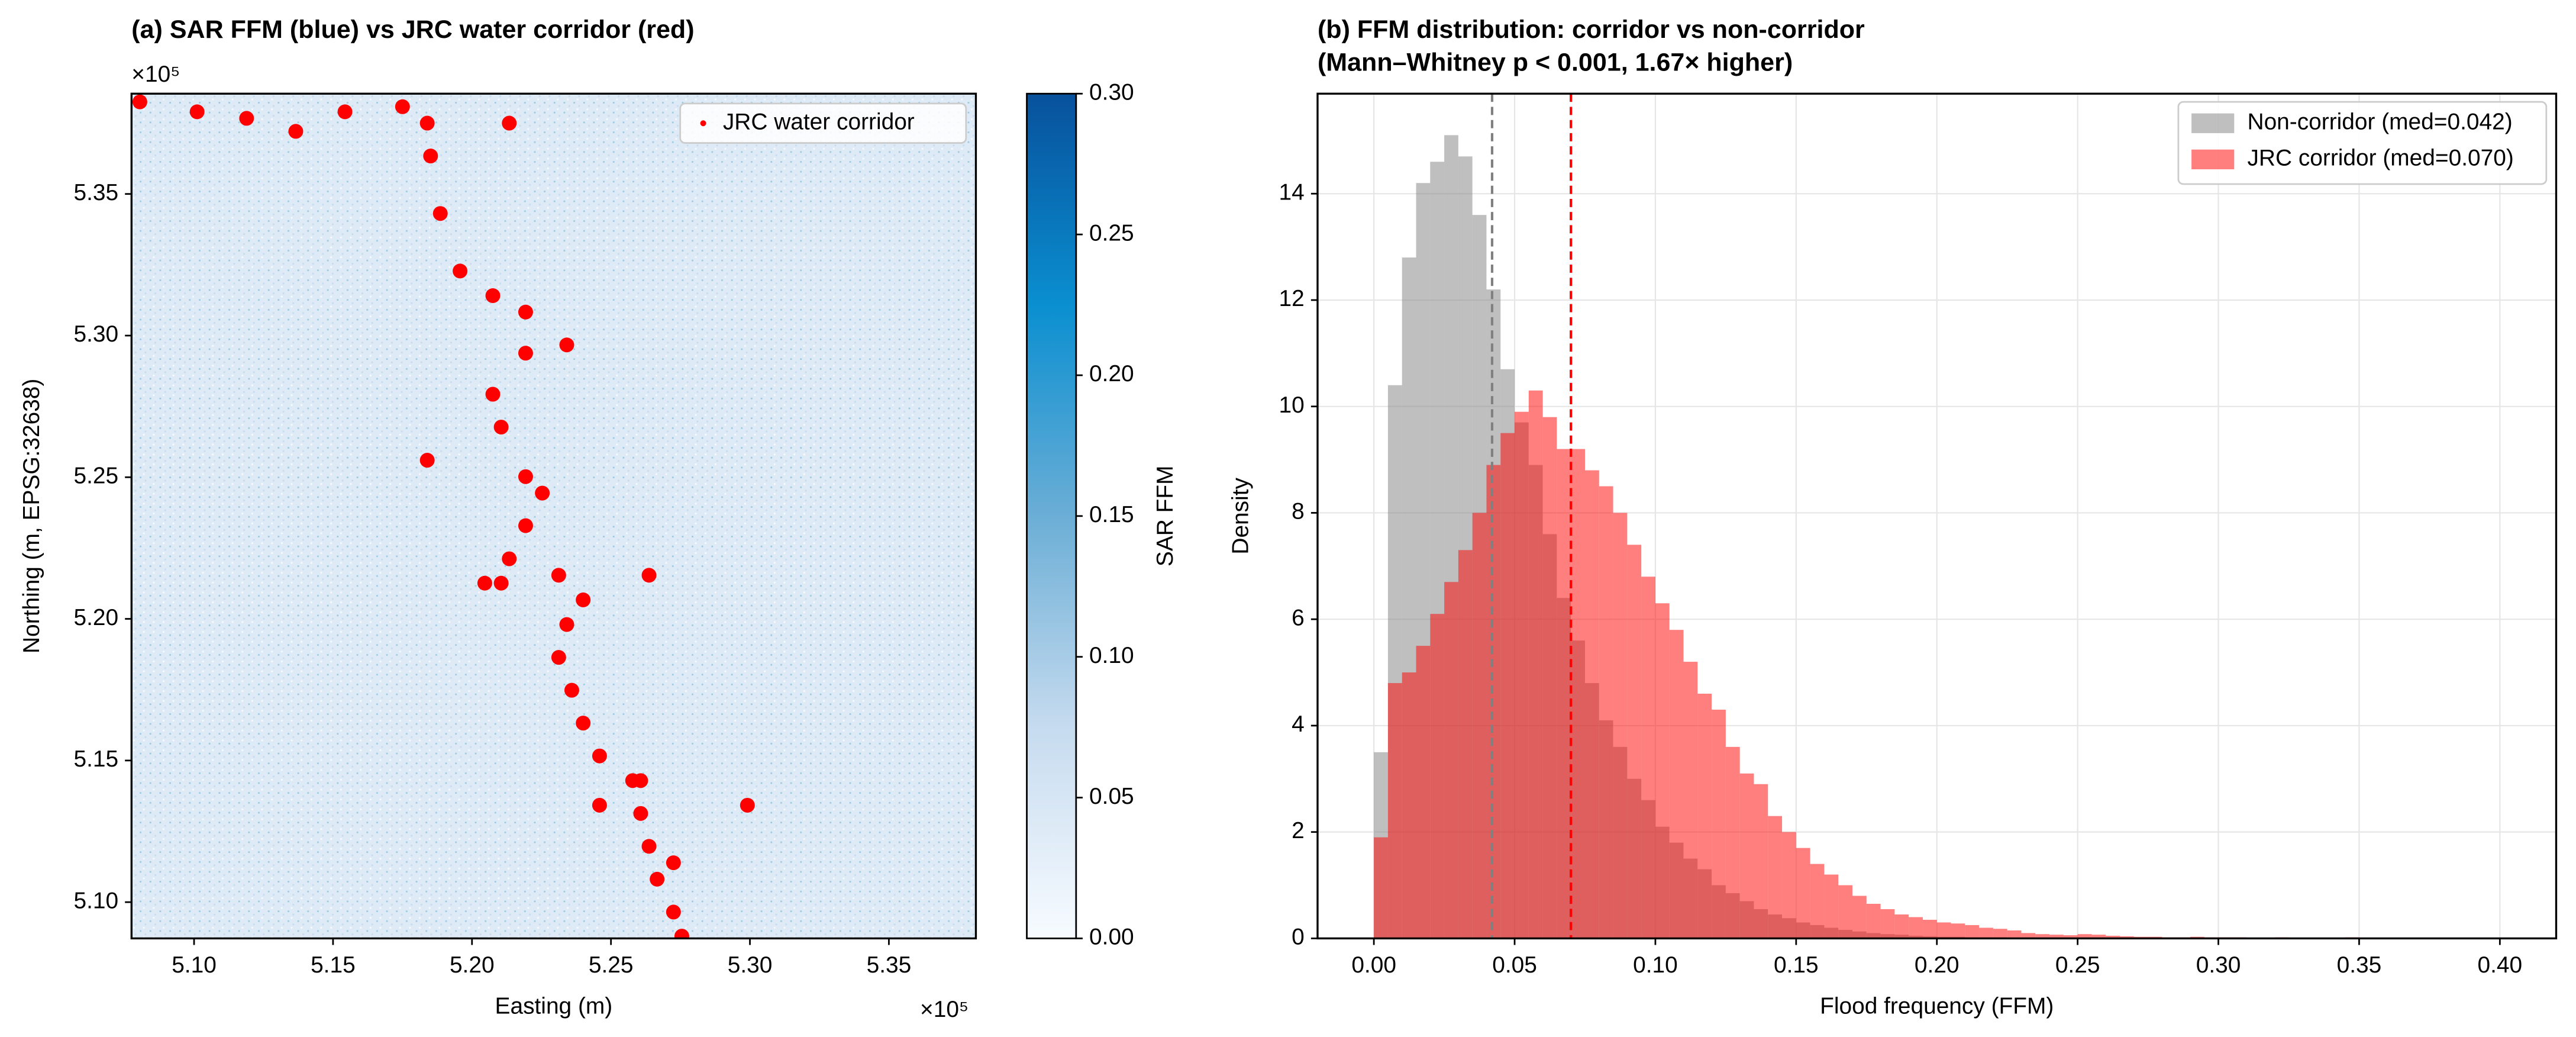 The width and height of the screenshot is (2576, 1037). Describe the element at coordinates (1298, 617) in the screenshot. I see `y-tick-label: 6` at that location.